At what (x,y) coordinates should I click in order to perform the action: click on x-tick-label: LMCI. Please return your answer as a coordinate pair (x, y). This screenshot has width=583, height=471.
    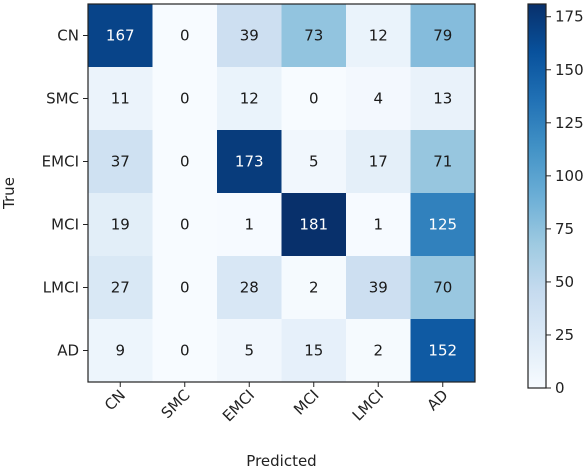
    Looking at the image, I should click on (368, 405).